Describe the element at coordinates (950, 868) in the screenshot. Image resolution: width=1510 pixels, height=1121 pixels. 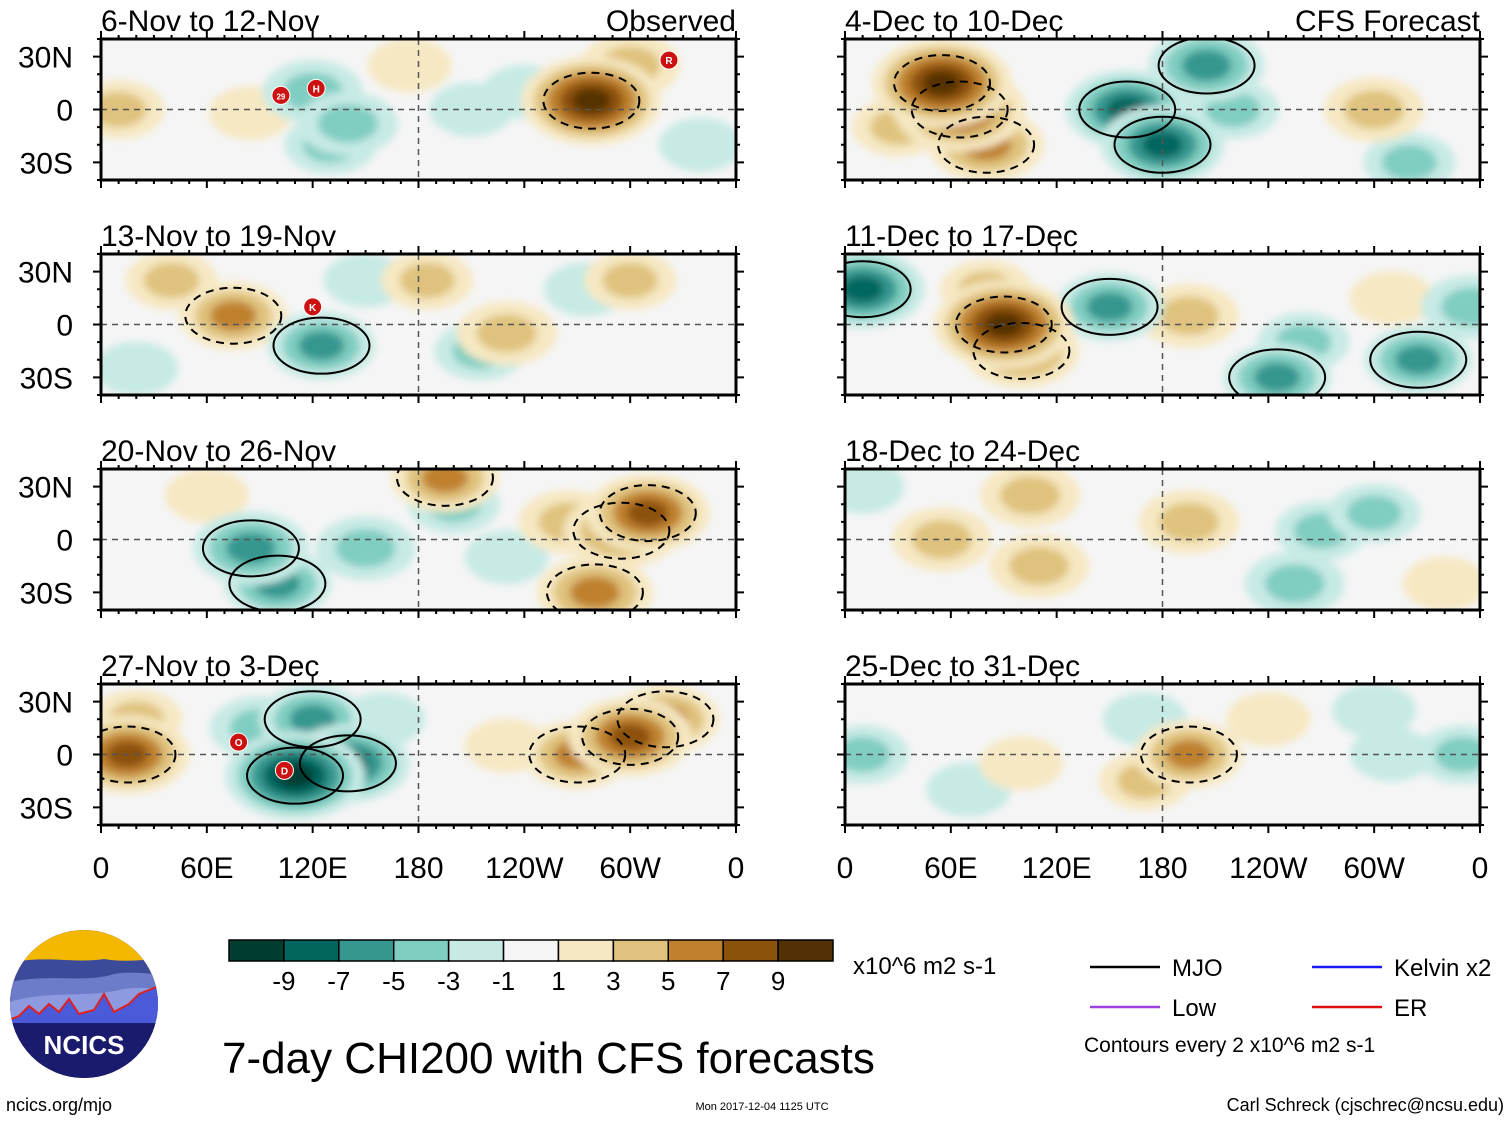
I see `lon-tick-label: 60E` at that location.